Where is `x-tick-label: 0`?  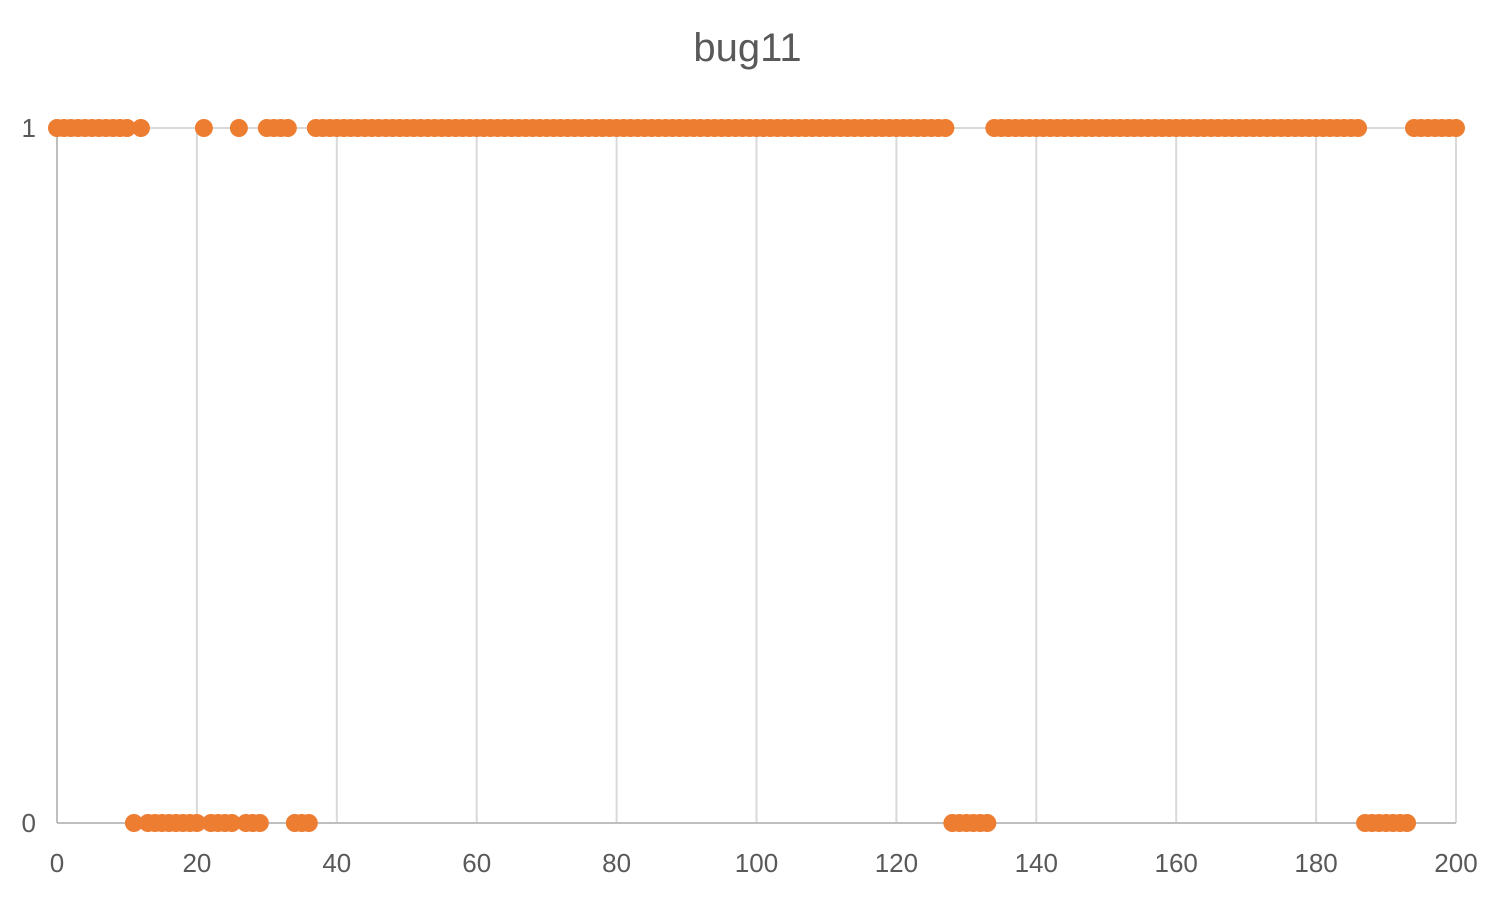 x-tick-label: 0 is located at coordinates (57, 863).